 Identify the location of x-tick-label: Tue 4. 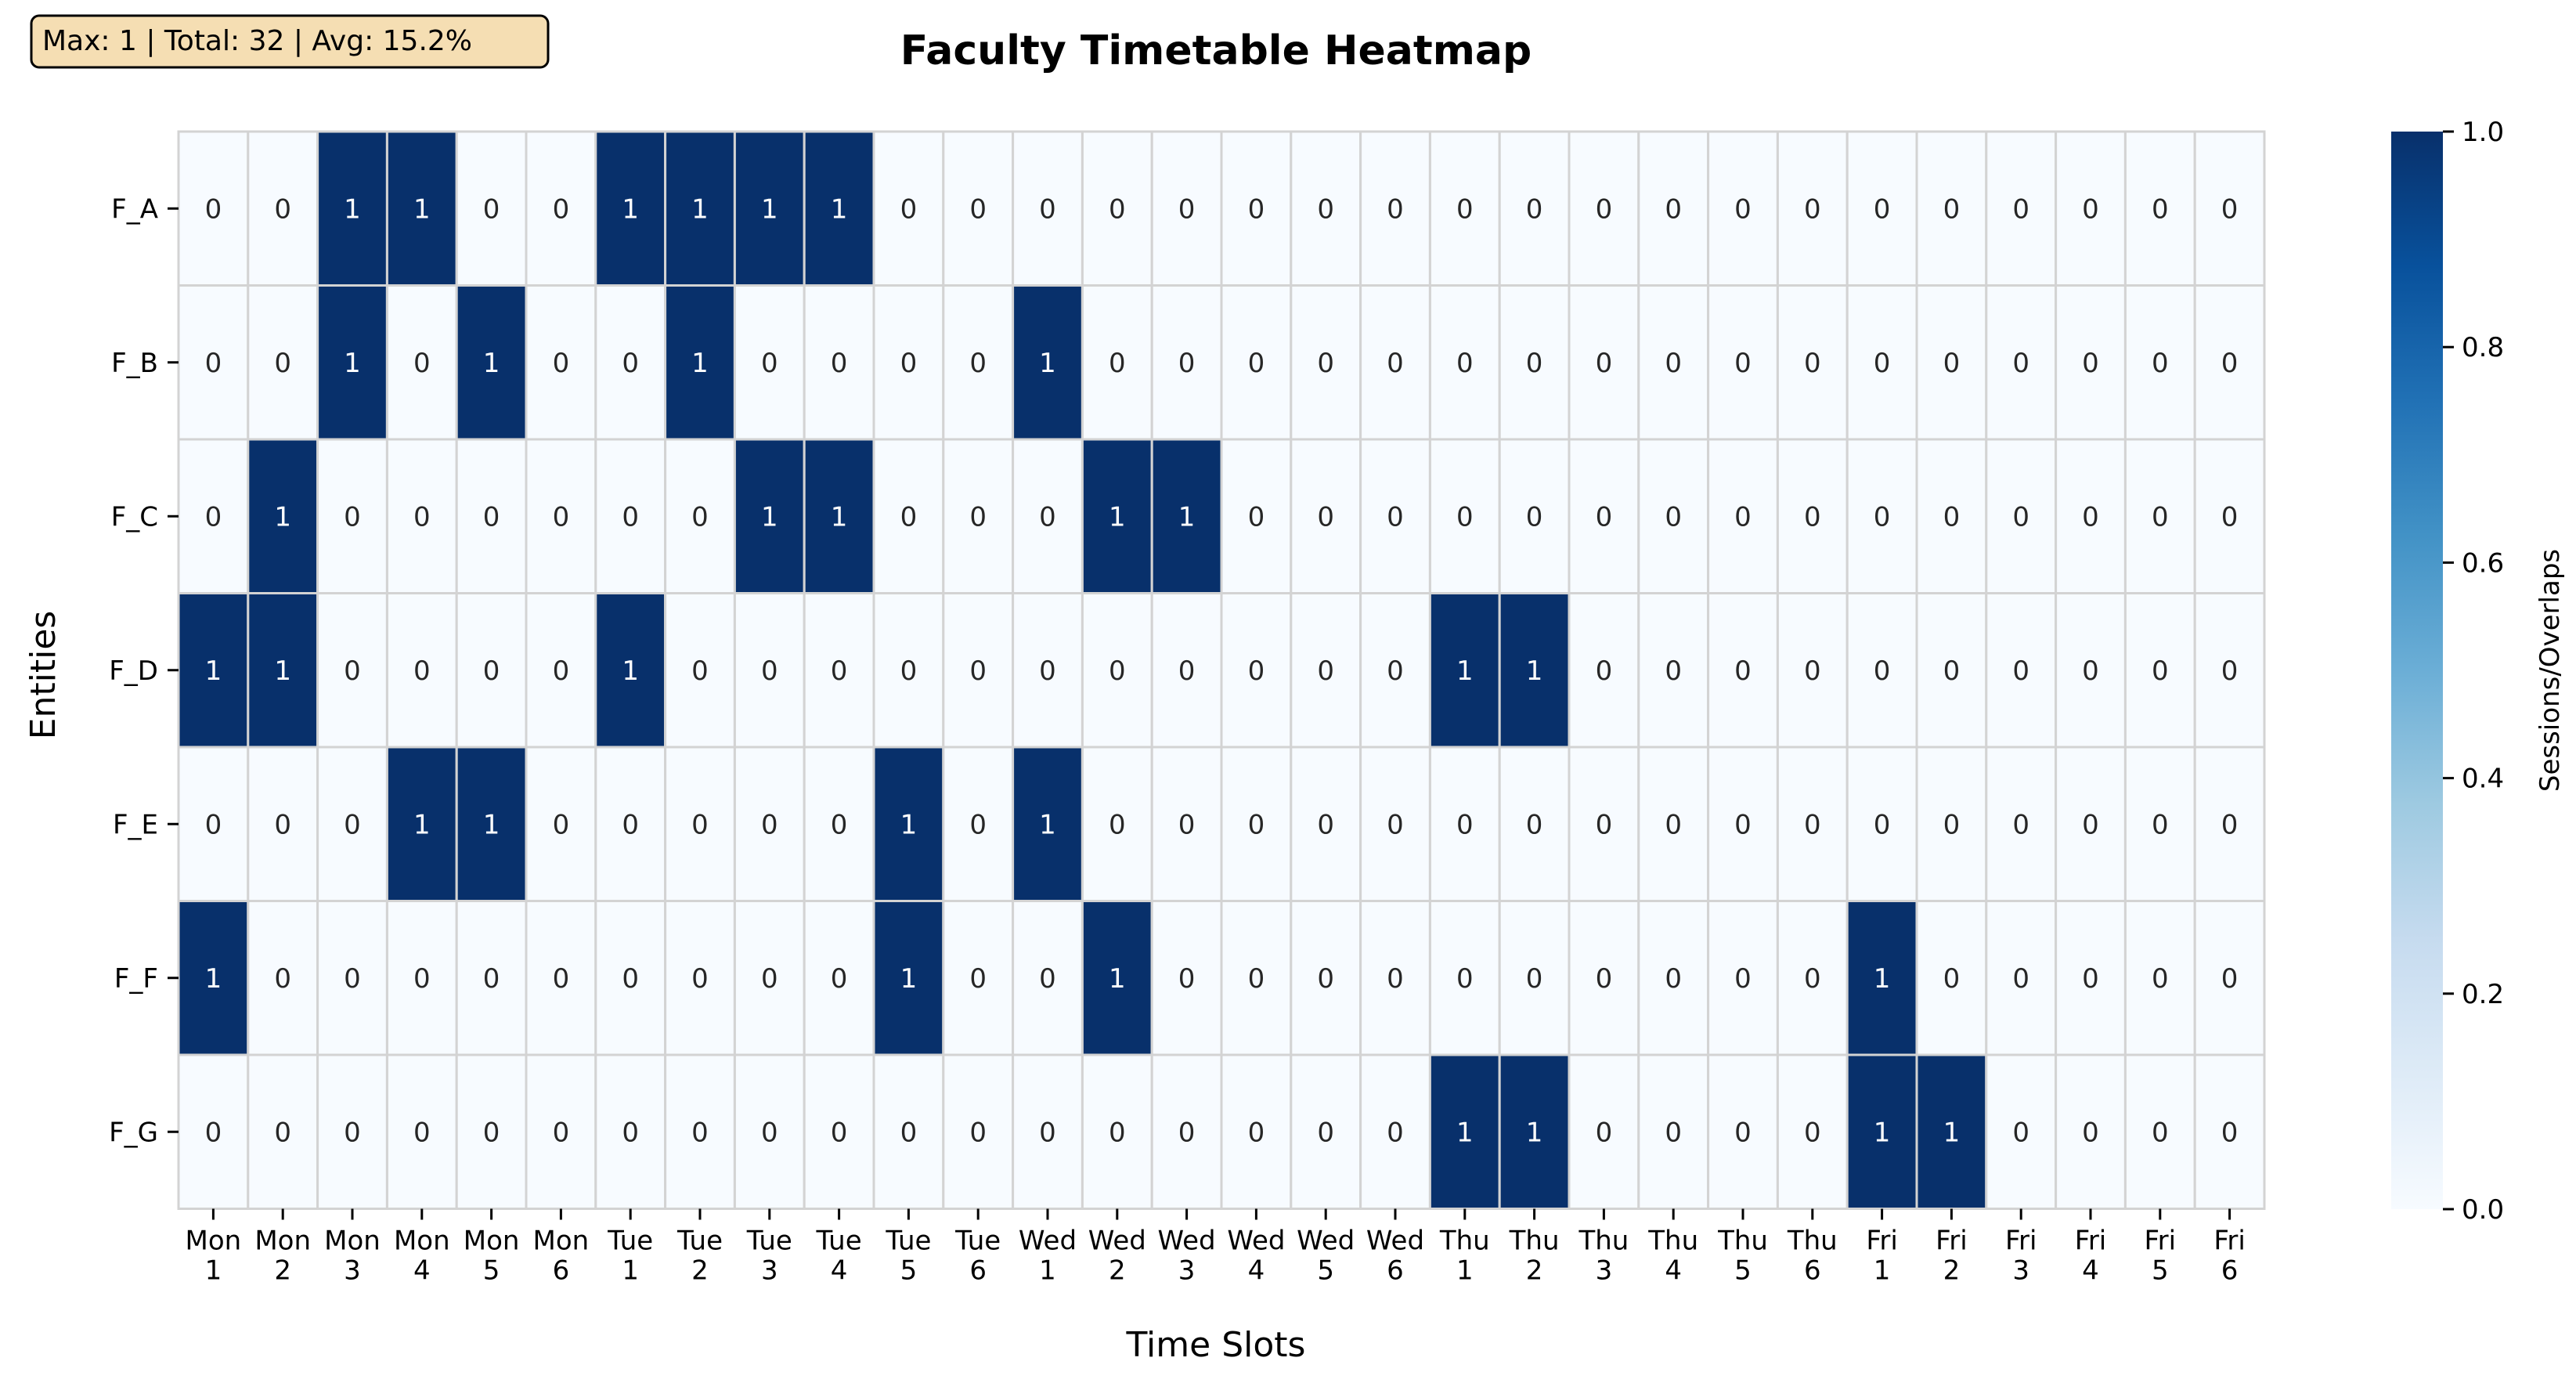
(839, 1256).